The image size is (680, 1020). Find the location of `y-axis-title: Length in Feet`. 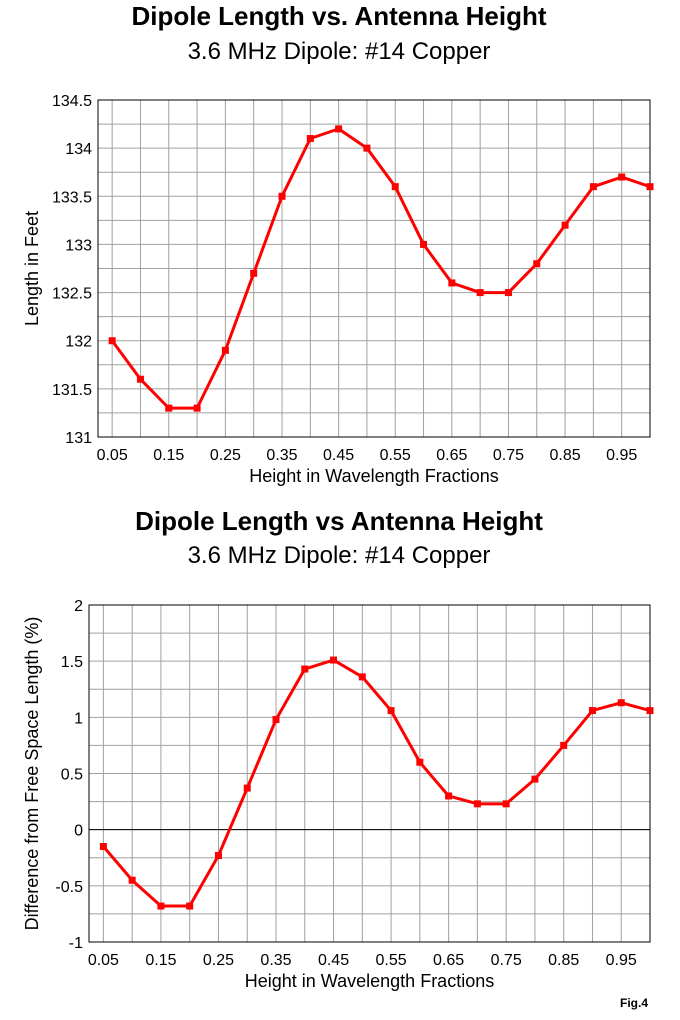

y-axis-title: Length in Feet is located at coordinates (32, 268).